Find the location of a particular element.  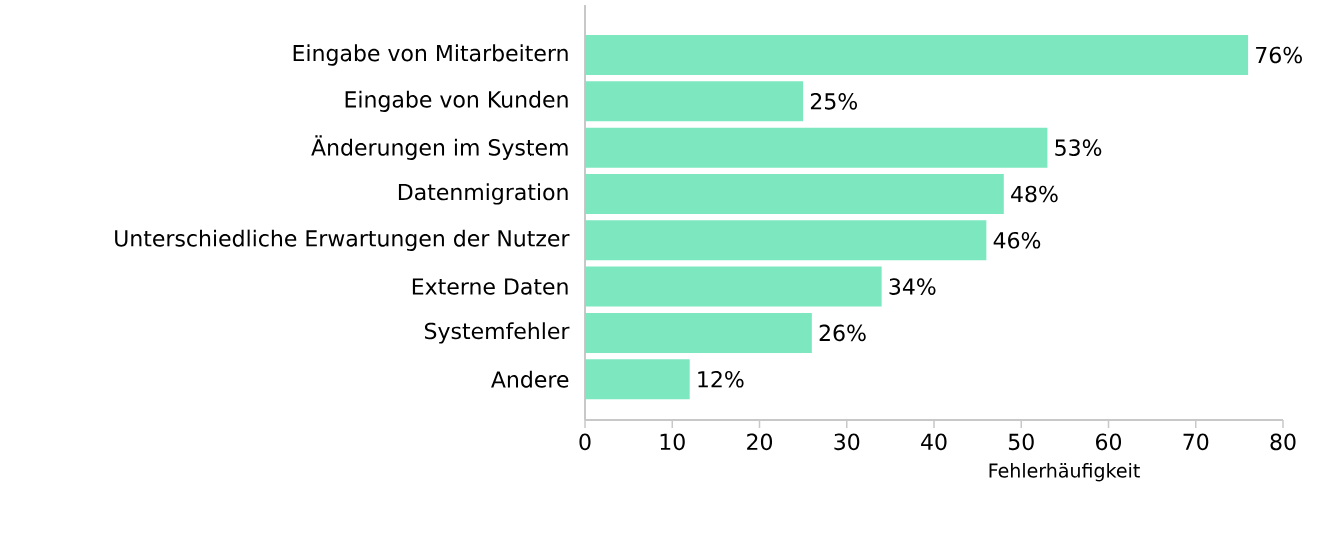

data-label: 25% is located at coordinates (834, 101).